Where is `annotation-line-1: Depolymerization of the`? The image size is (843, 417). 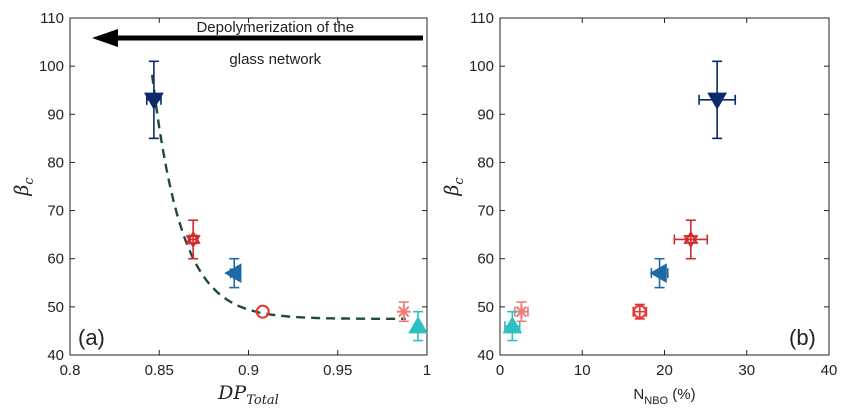
annotation-line-1: Depolymerization of the is located at coordinates (275, 27).